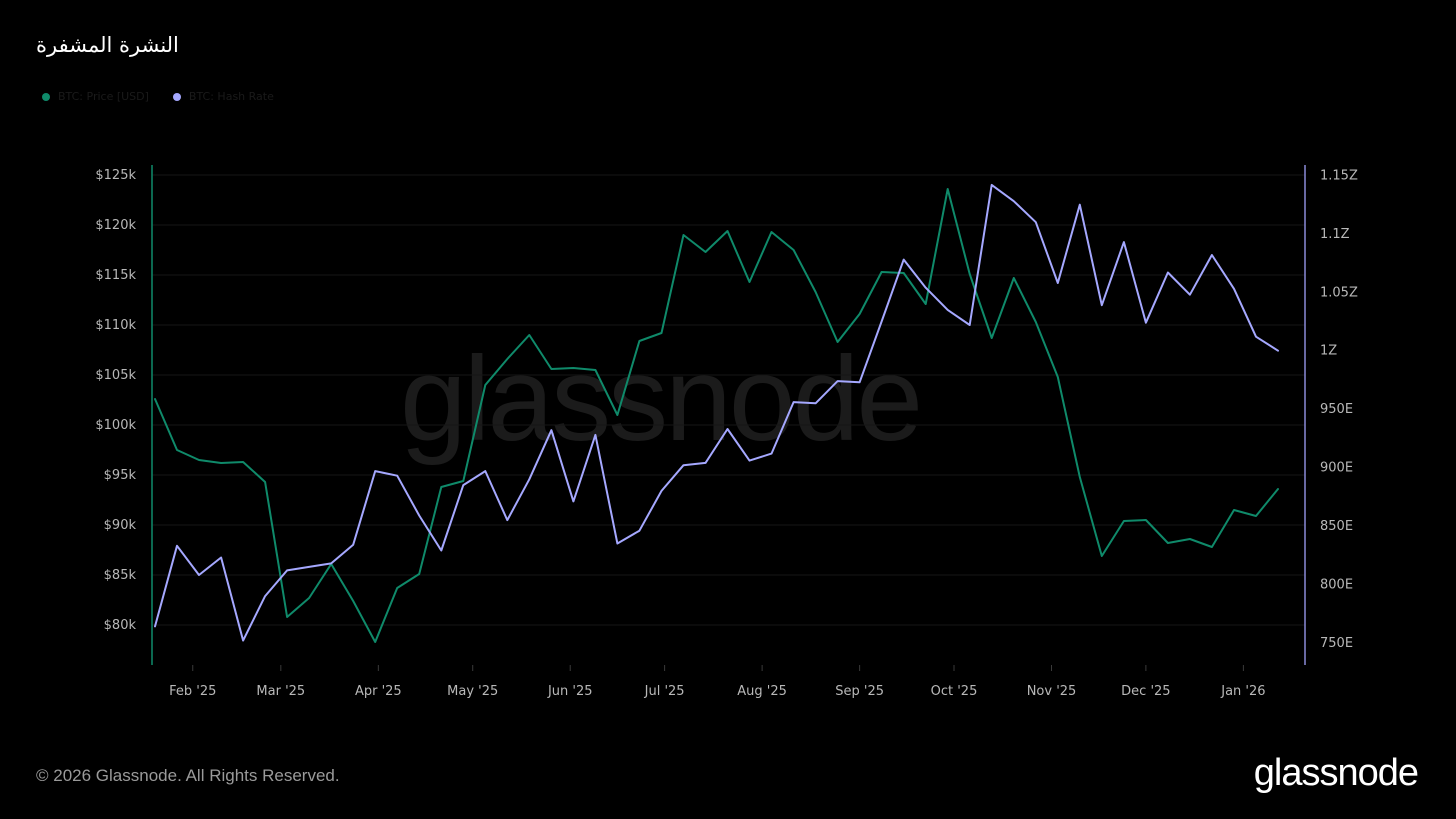  I want to click on legend-dot-hashrate, so click(176, 96).